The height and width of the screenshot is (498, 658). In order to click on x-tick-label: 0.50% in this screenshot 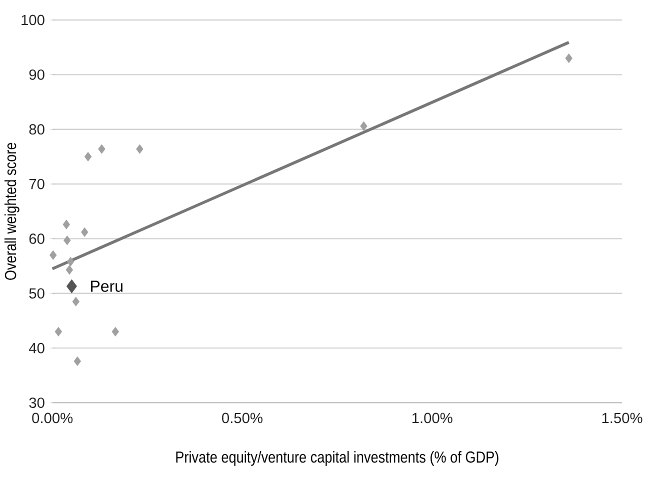, I will do `click(242, 418)`.